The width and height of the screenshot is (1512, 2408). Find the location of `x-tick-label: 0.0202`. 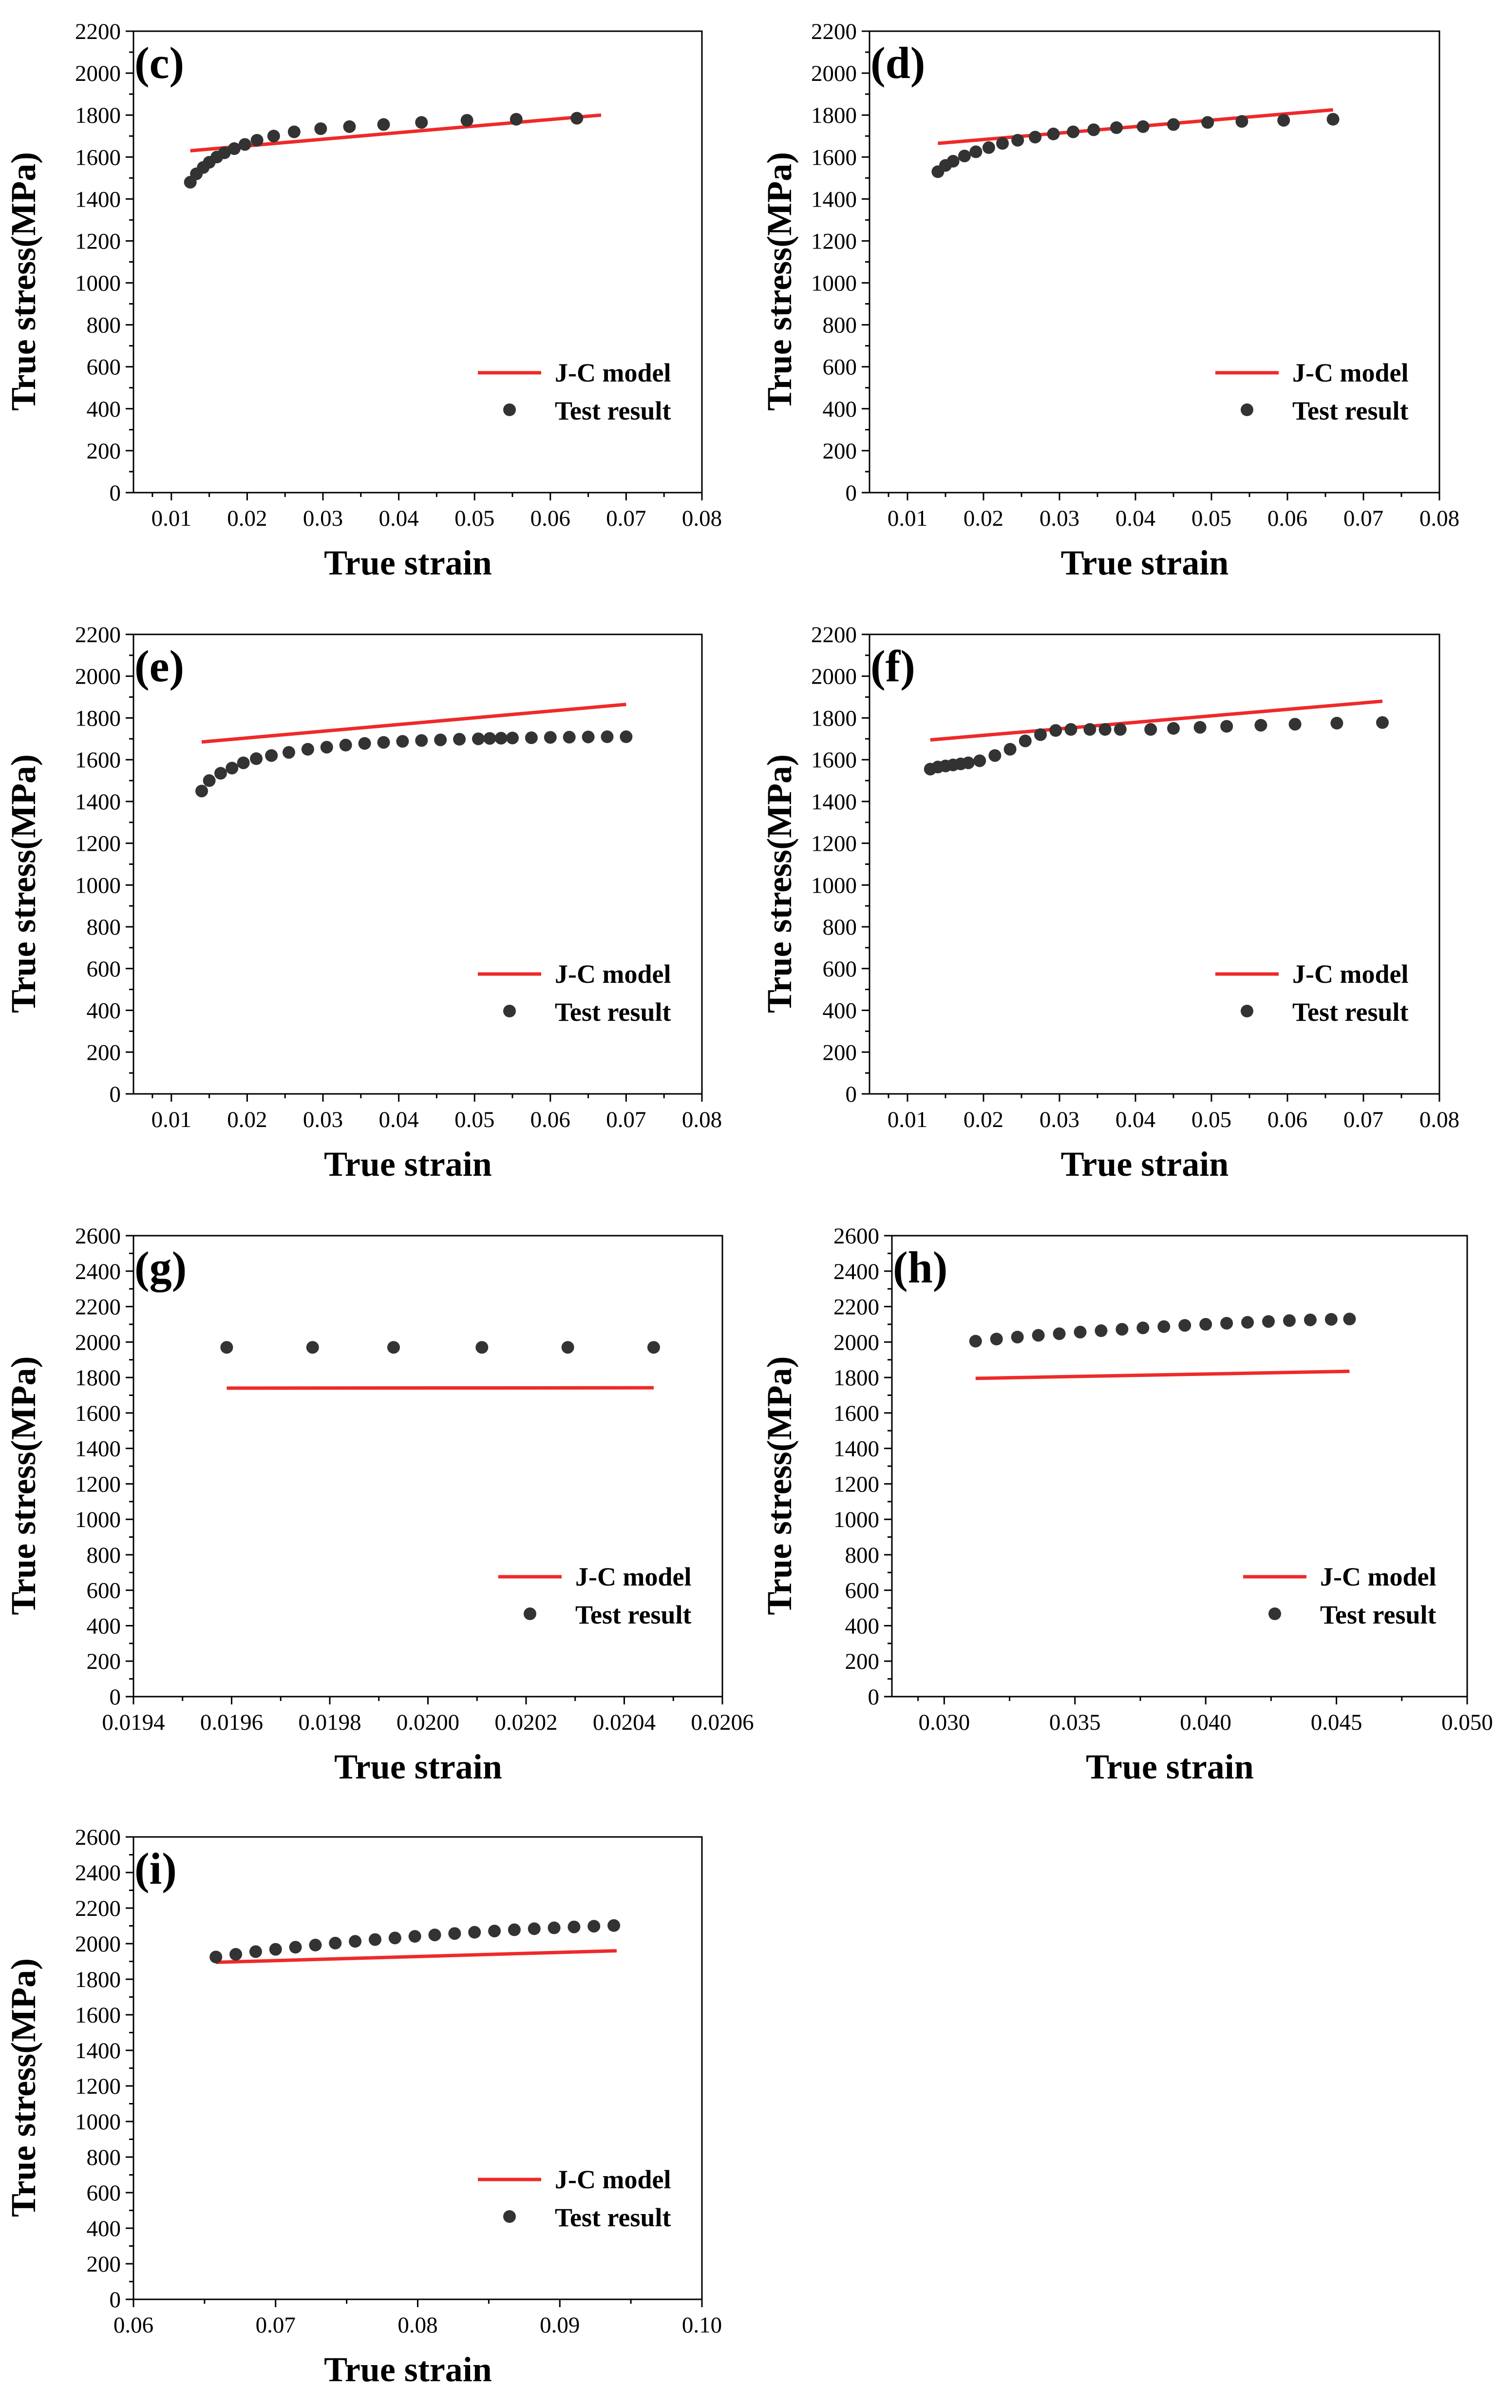

x-tick-label: 0.0202 is located at coordinates (525, 1722).